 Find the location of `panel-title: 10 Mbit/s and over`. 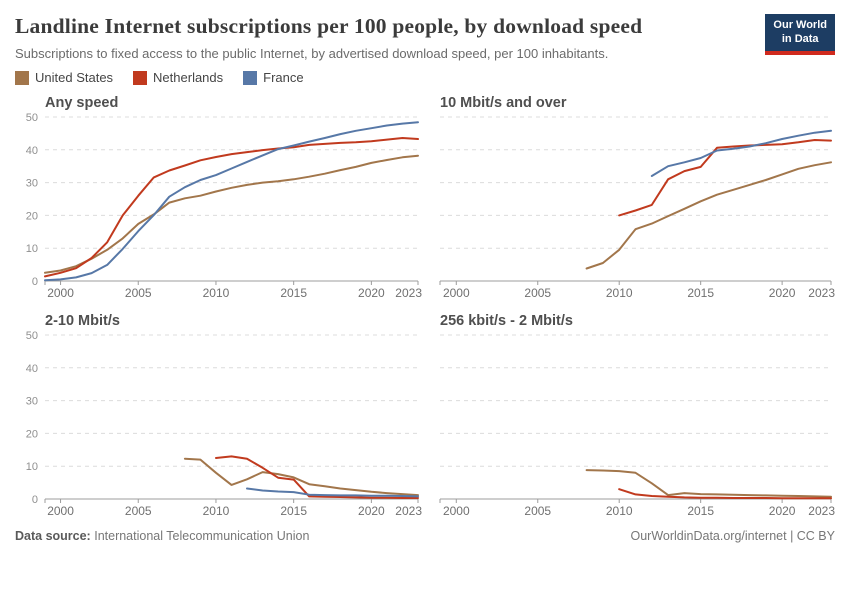

panel-title: 10 Mbit/s and over is located at coordinates (503, 103).